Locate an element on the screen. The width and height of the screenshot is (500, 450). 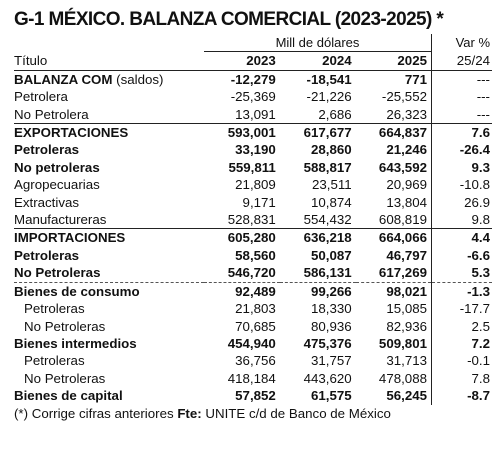
cell-2023: 605,280 is located at coordinates (242, 237).